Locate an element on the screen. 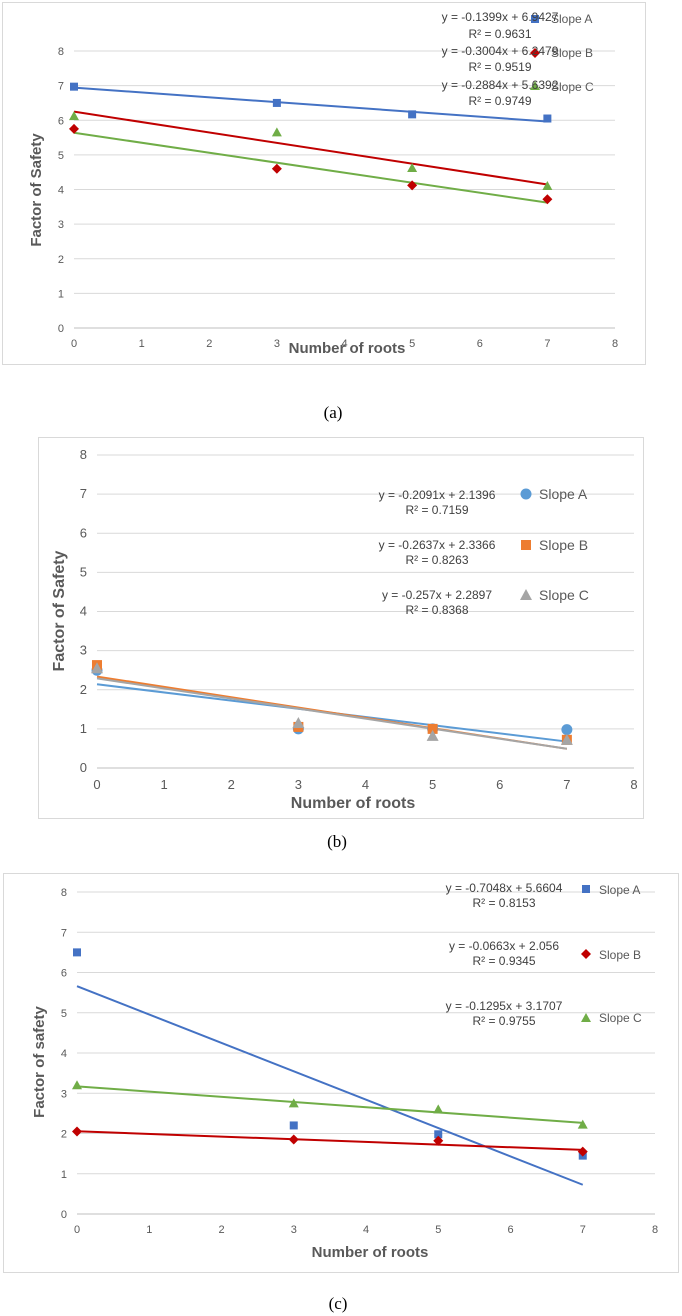 The height and width of the screenshot is (1316, 682). chart0-ytick-label: 1 is located at coordinates (61, 294).